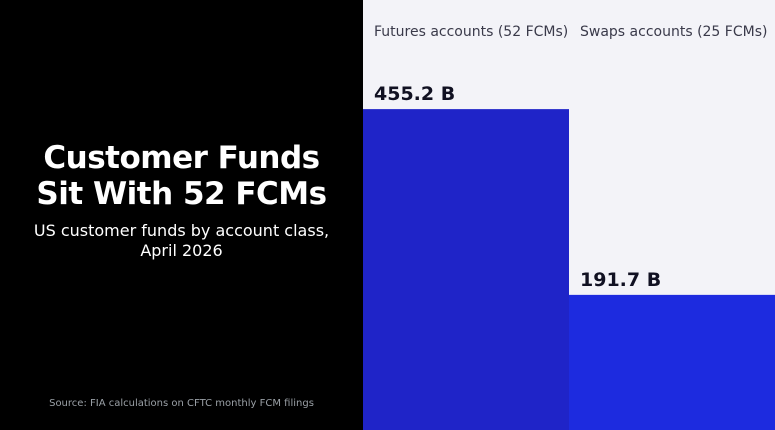 The height and width of the screenshot is (430, 775). I want to click on category-label-2: Swaps accounts (25 FCMs), so click(673, 32).